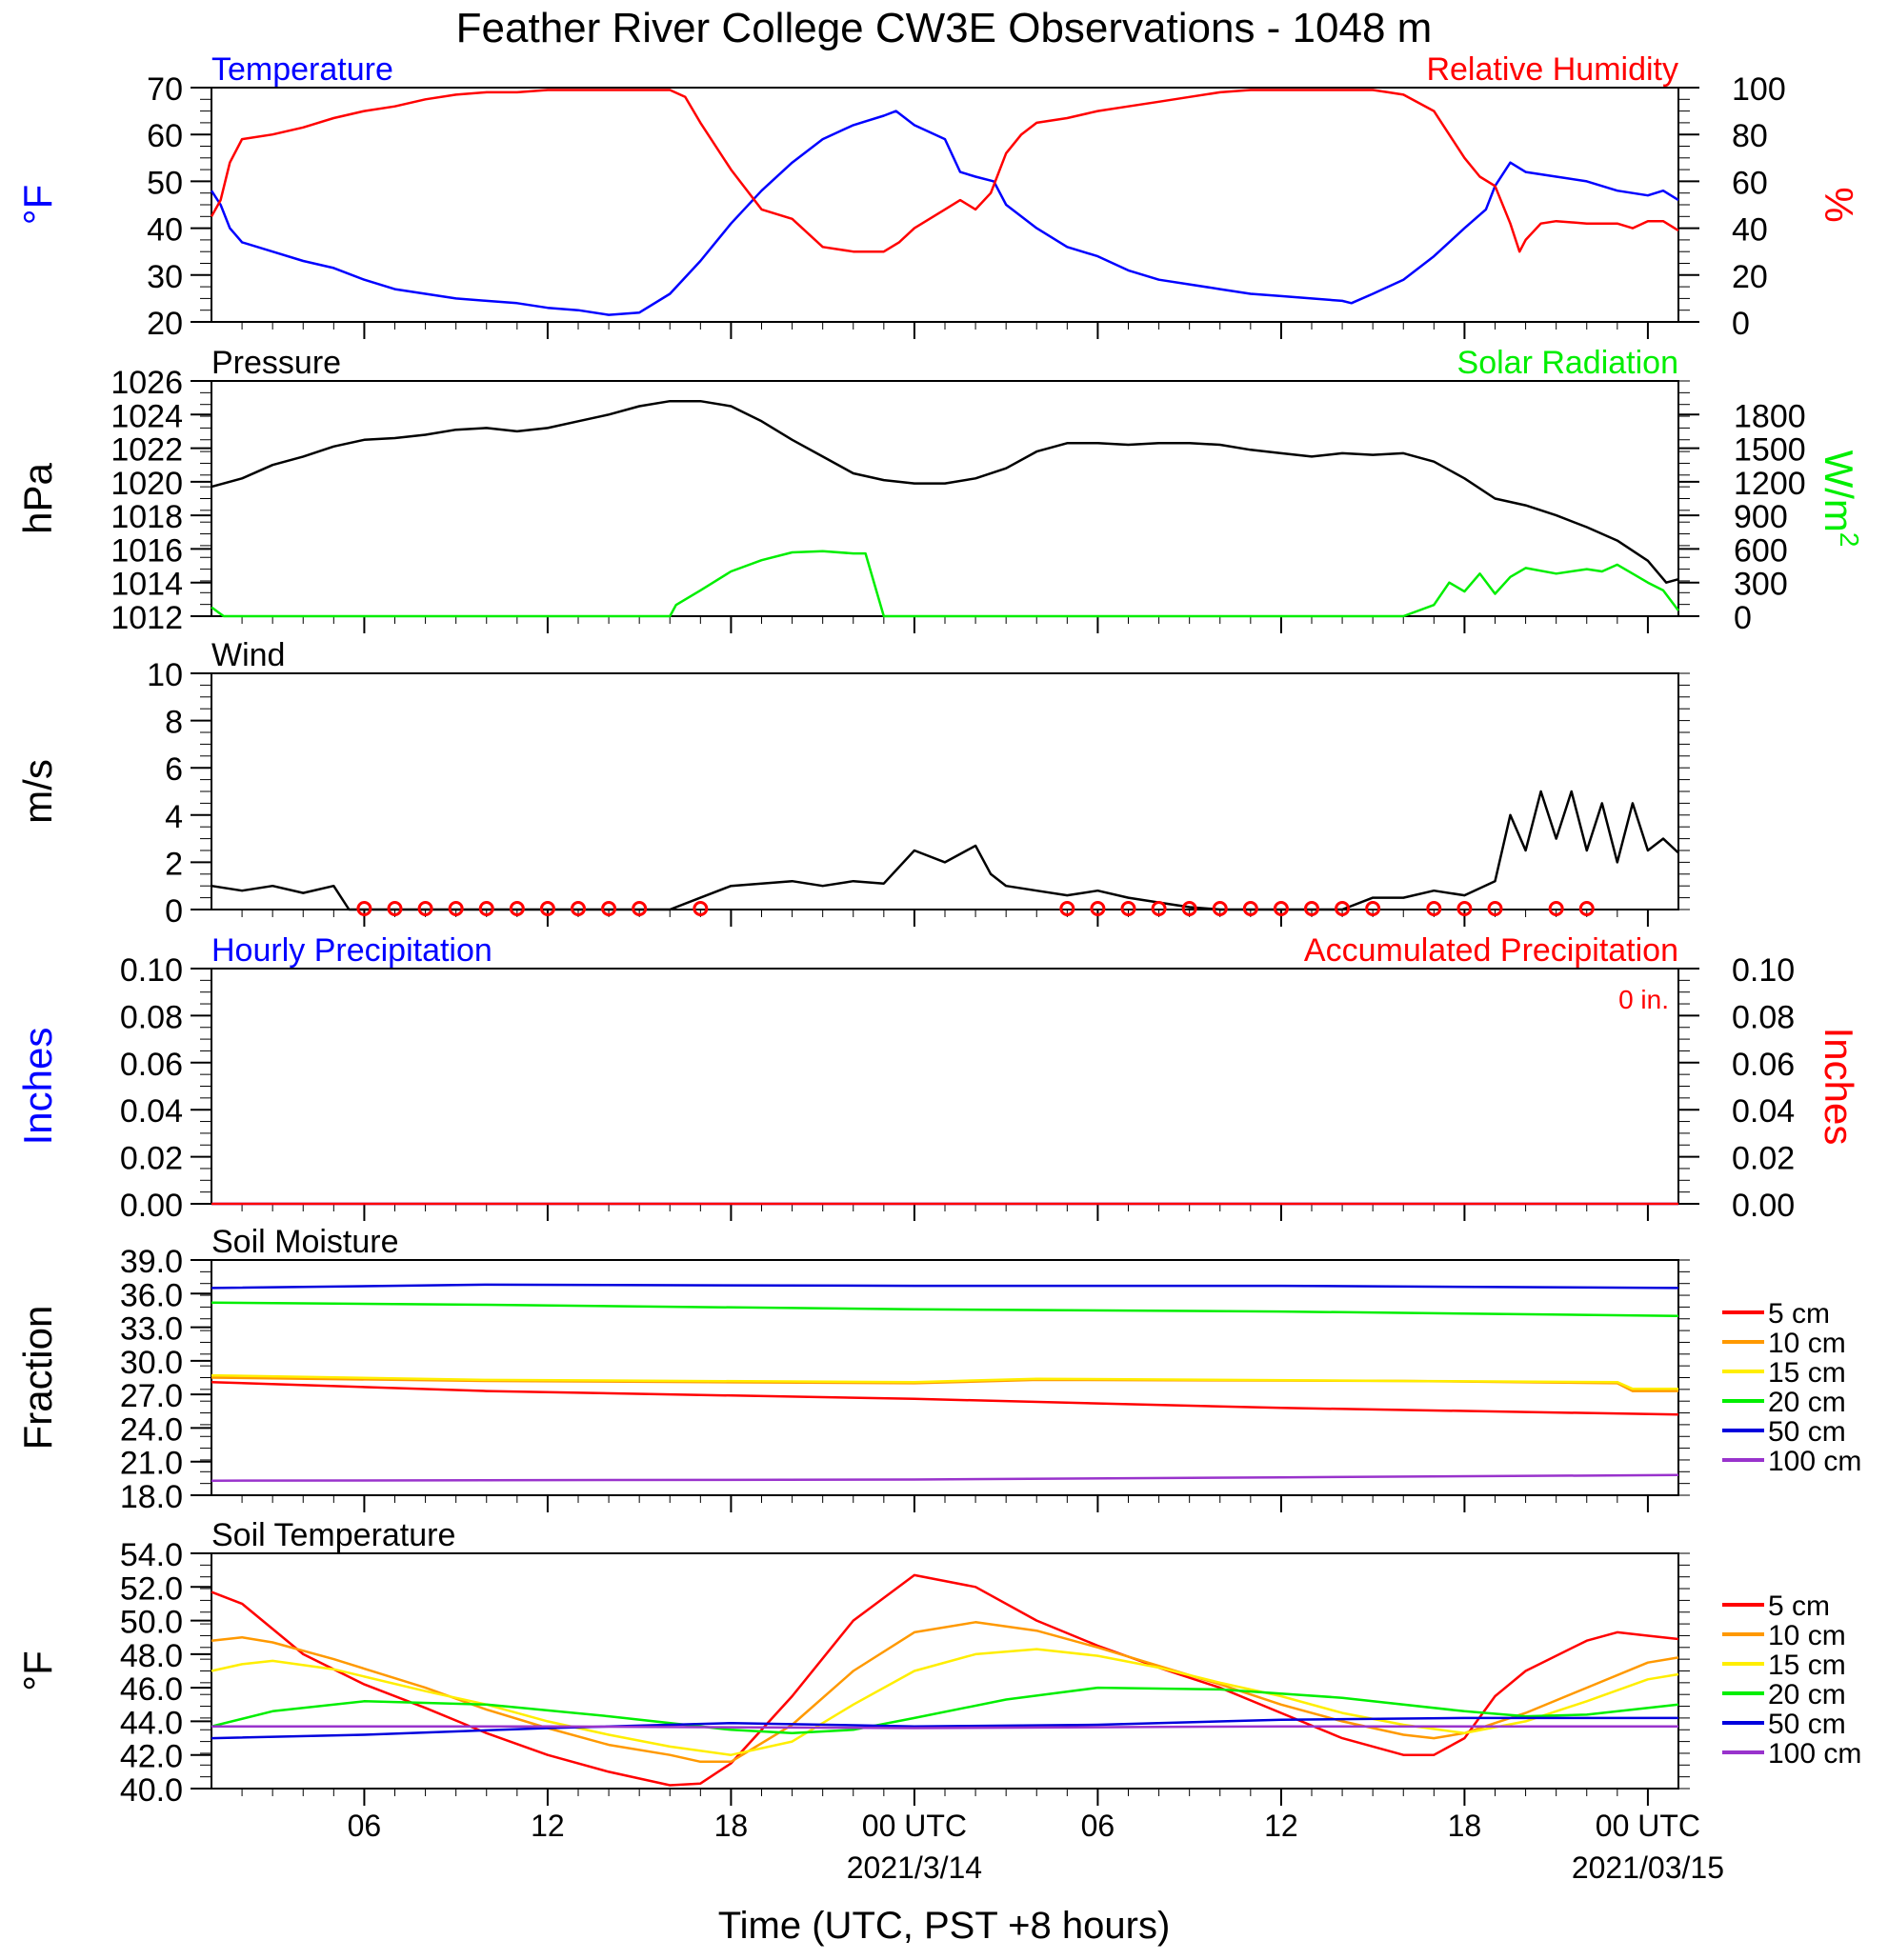 The width and height of the screenshot is (1888, 1960). Describe the element at coordinates (302, 69) in the screenshot. I see `panel-title-left: Temperature` at that location.